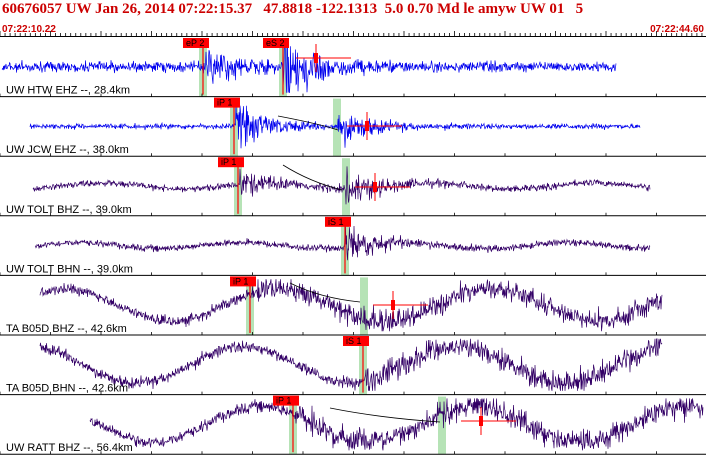 The image size is (706, 458). What do you see at coordinates (66, 329) in the screenshot?
I see `channel-label: TA B05D BHZ --, 42.6km` at bounding box center [66, 329].